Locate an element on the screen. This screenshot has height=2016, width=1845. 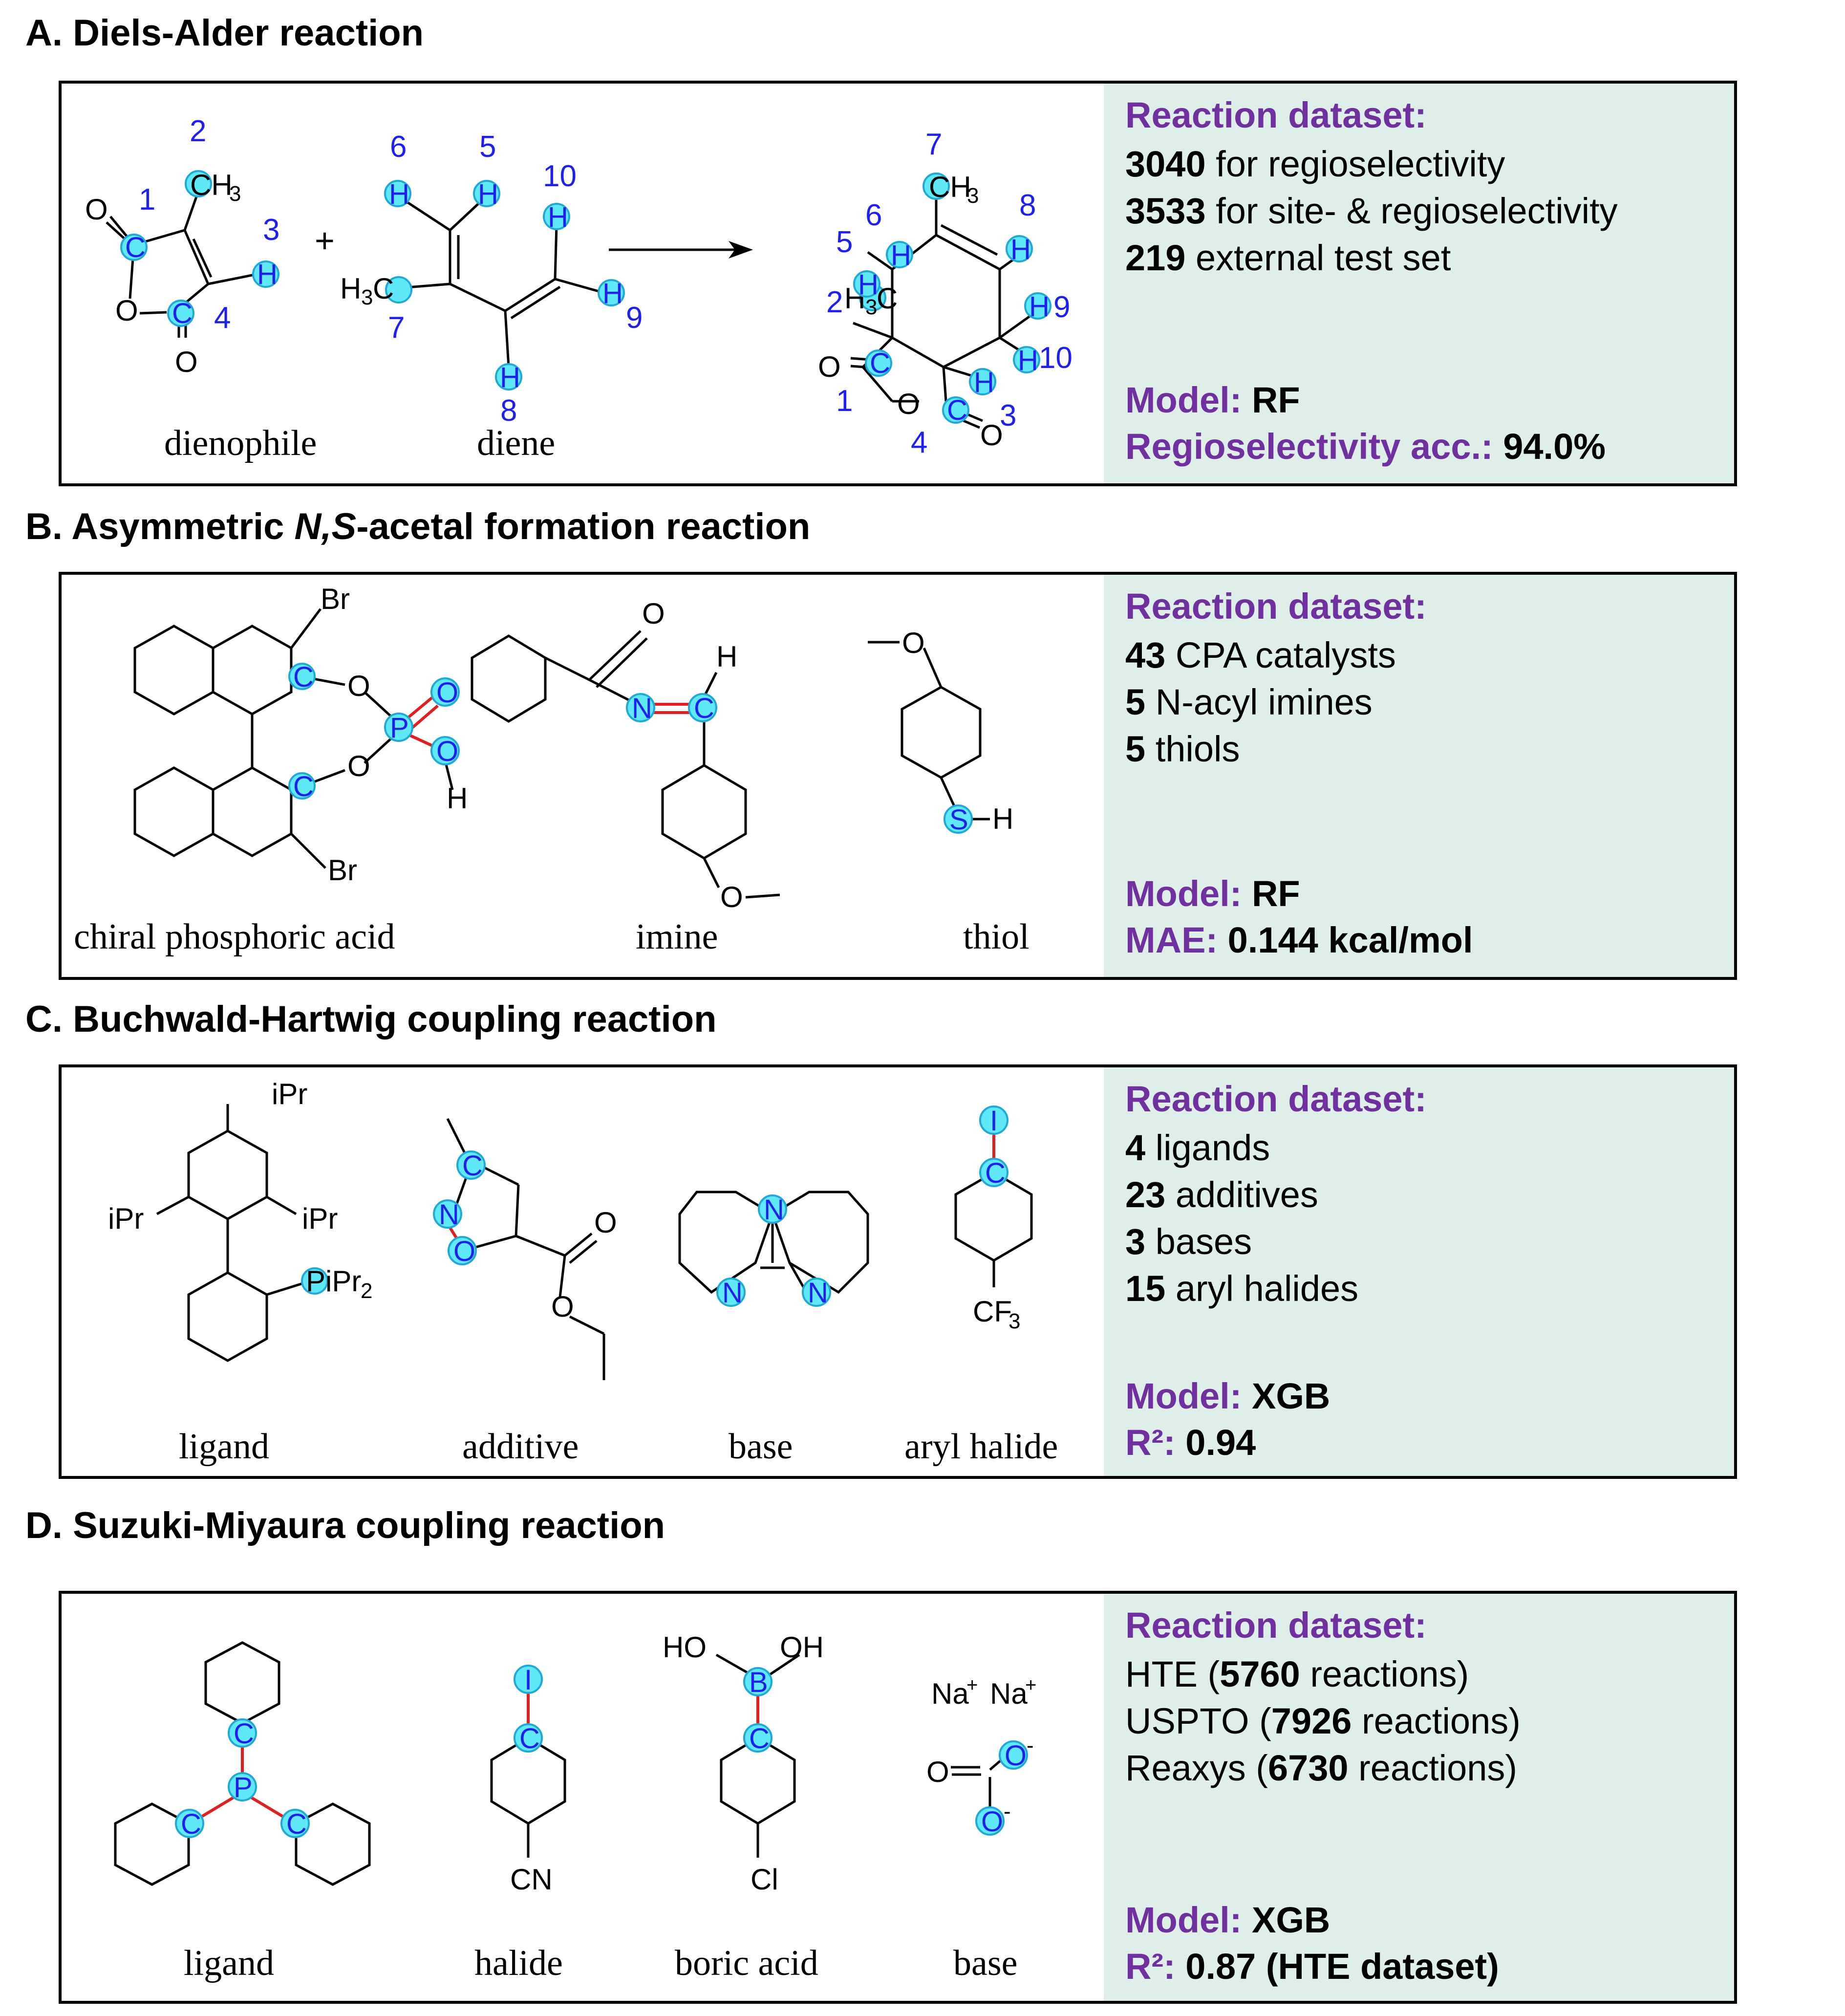
dataset-line: 3040 for regioselectivity is located at coordinates (1315, 164).